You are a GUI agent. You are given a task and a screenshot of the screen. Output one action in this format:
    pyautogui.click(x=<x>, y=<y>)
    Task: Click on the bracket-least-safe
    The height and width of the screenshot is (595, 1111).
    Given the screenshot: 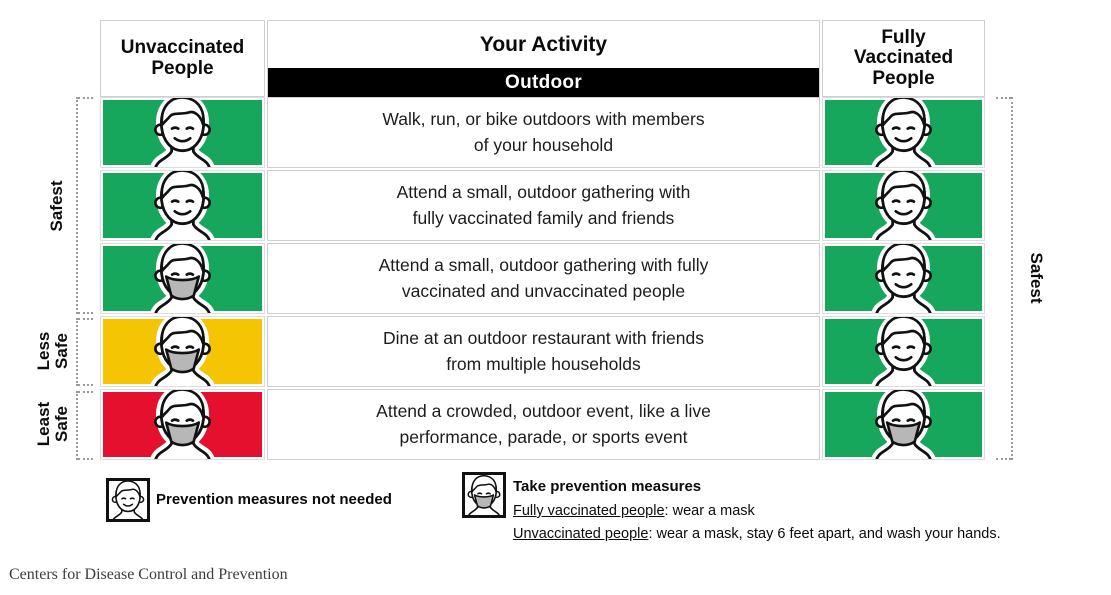 What is the action you would take?
    pyautogui.click(x=84, y=425)
    